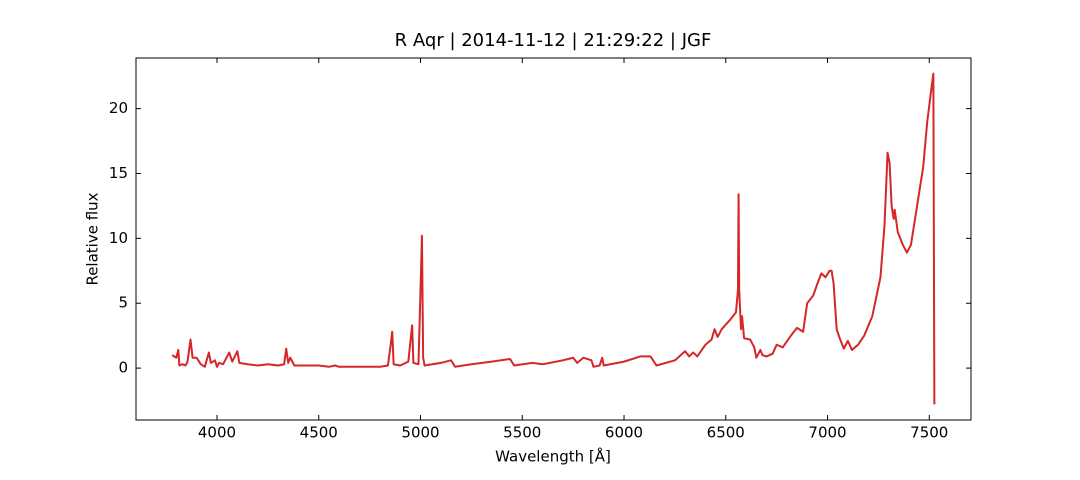  I want to click on y-axis-label: Relative flux, so click(93, 238).